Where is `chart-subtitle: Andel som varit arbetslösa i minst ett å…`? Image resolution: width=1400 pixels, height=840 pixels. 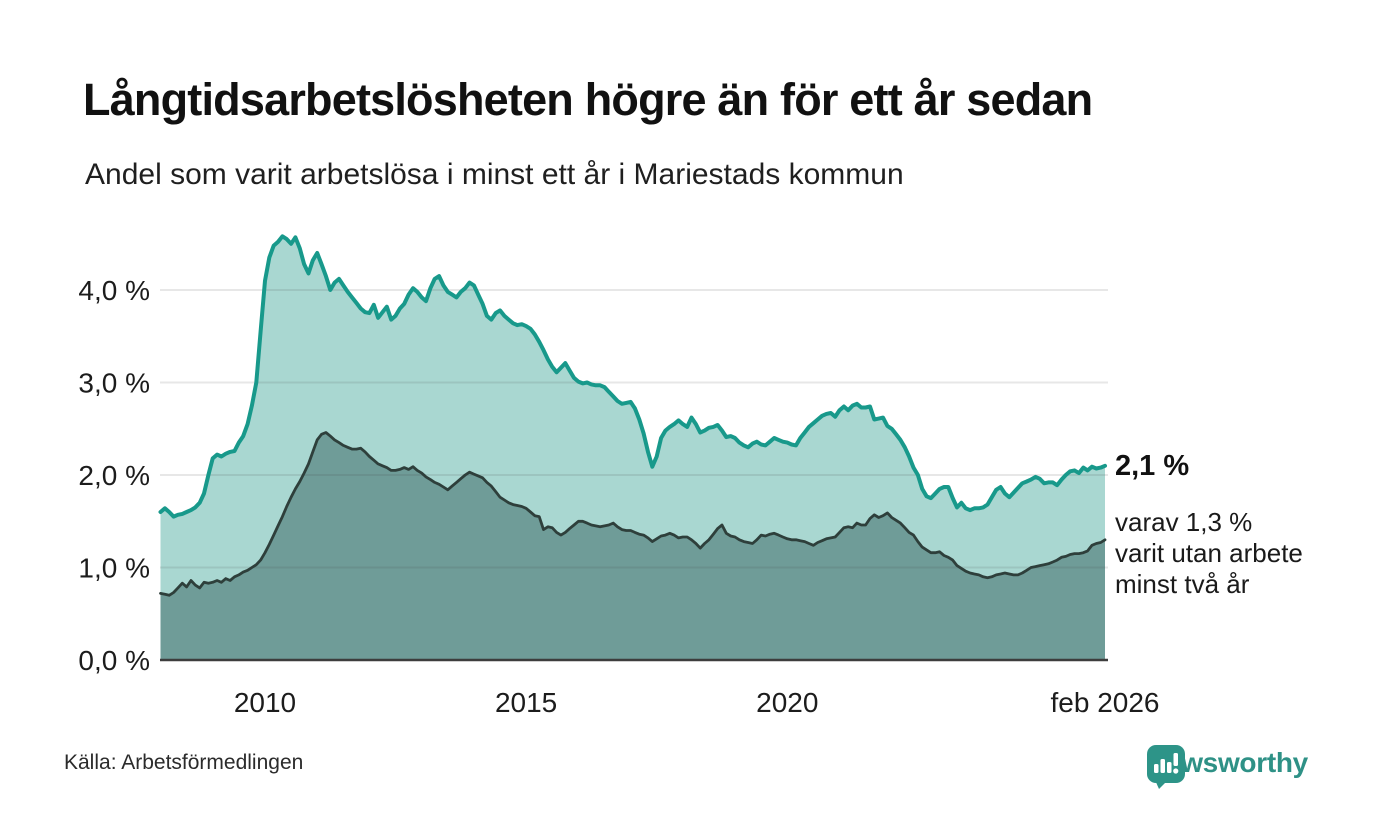
chart-subtitle: Andel som varit arbetslösa i minst ett å… is located at coordinates (494, 174).